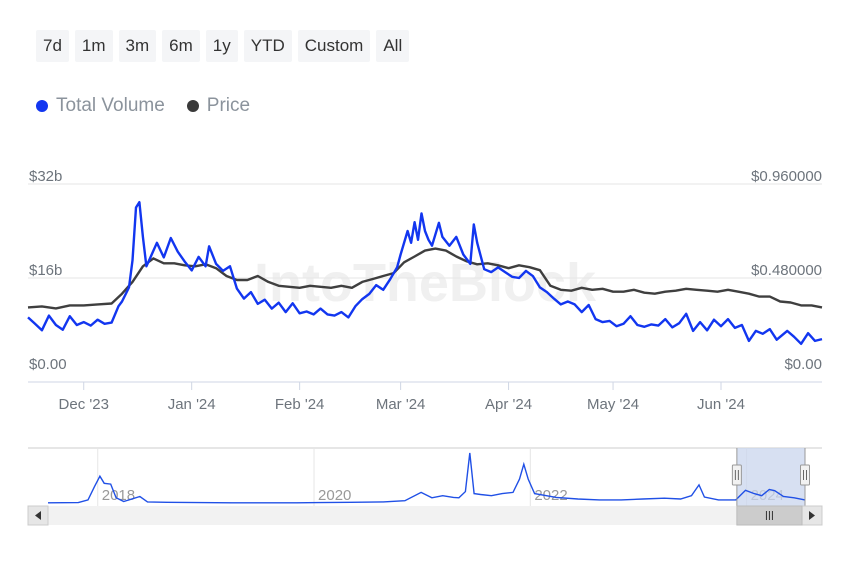 Image resolution: width=850 pixels, height=567 pixels. Describe the element at coordinates (803, 364) in the screenshot. I see `y-right-tick-label: $0.00` at that location.